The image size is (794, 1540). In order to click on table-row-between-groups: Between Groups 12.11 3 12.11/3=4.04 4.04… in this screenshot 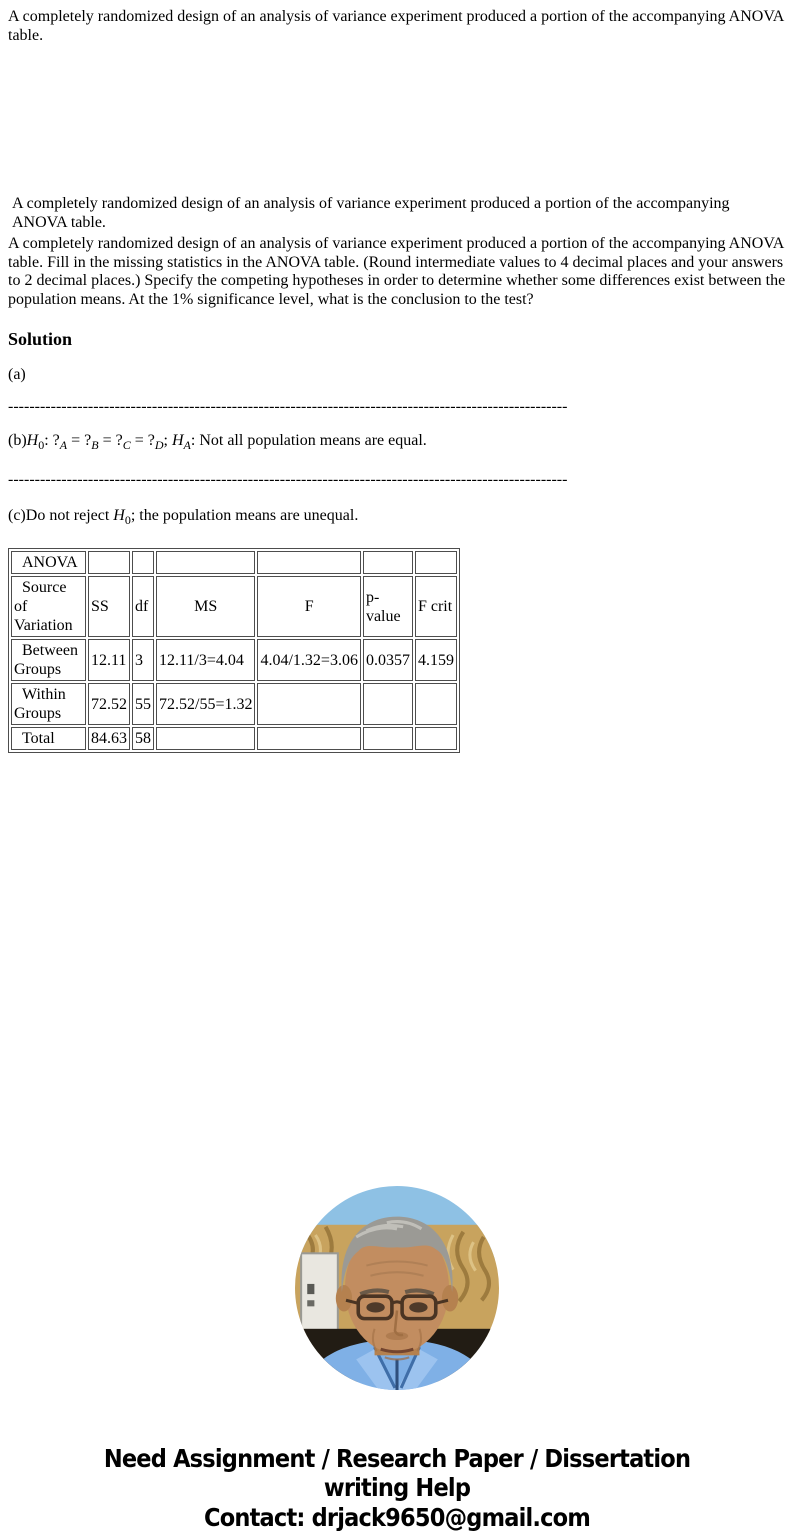, I will do `click(234, 660)`.